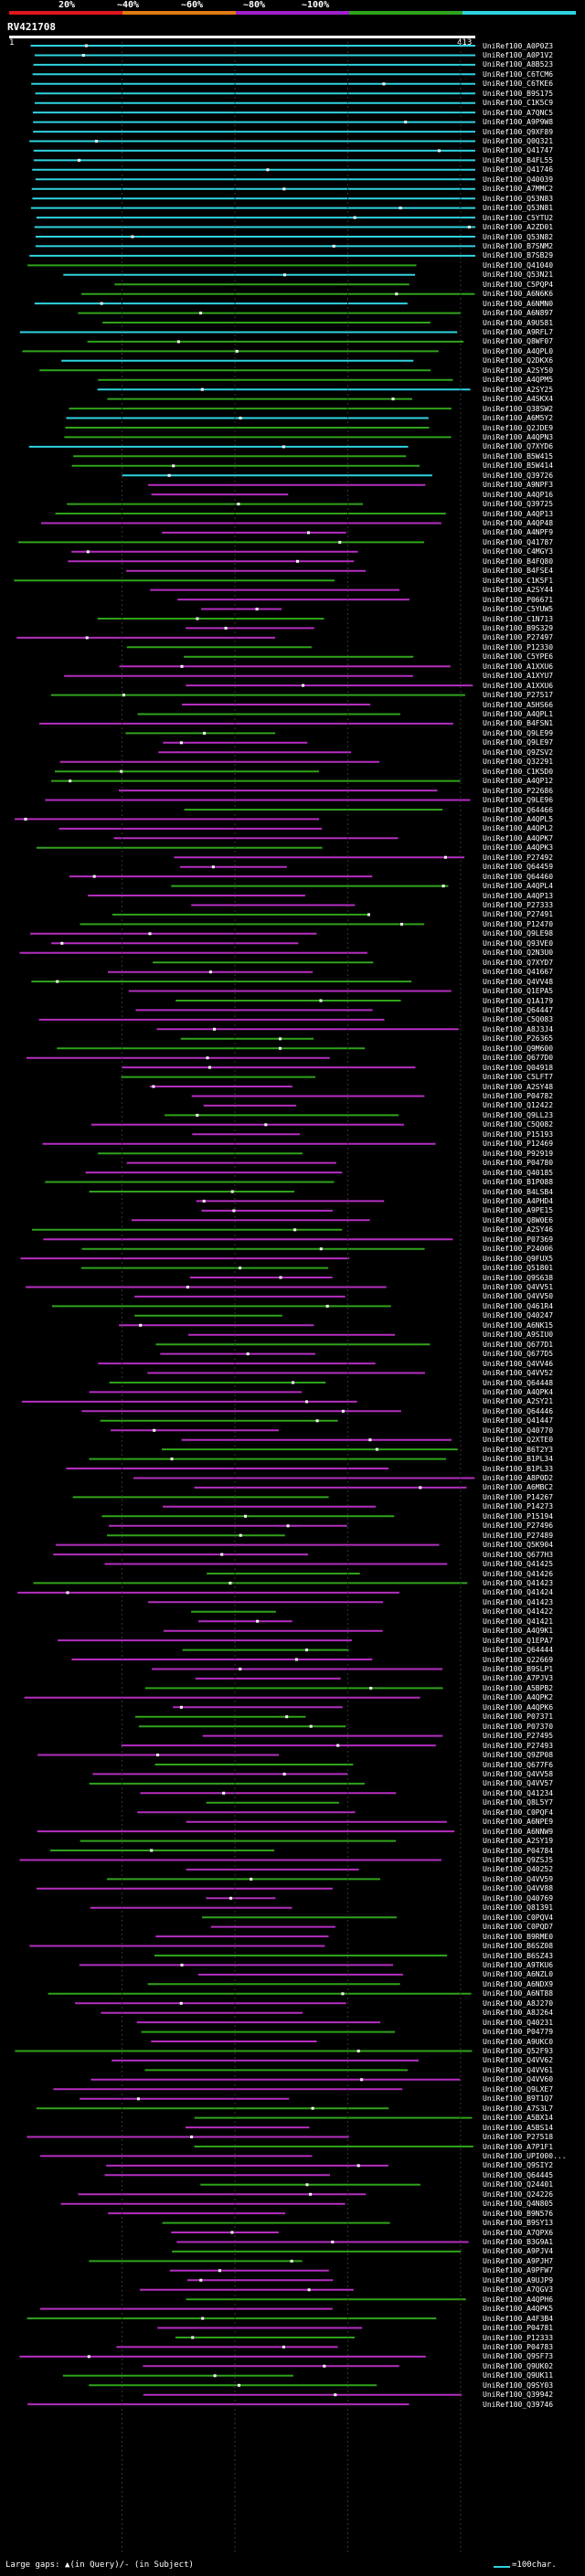 The width and height of the screenshot is (585, 2576). What do you see at coordinates (518, 1841) in the screenshot?
I see `hit-link: UniRef100_A2SY19` at bounding box center [518, 1841].